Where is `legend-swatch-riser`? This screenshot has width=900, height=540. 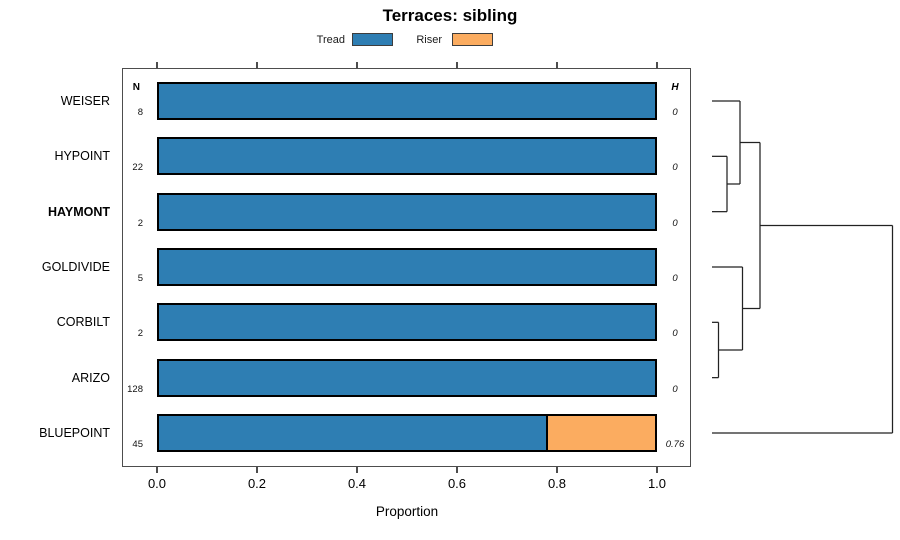 legend-swatch-riser is located at coordinates (472, 39).